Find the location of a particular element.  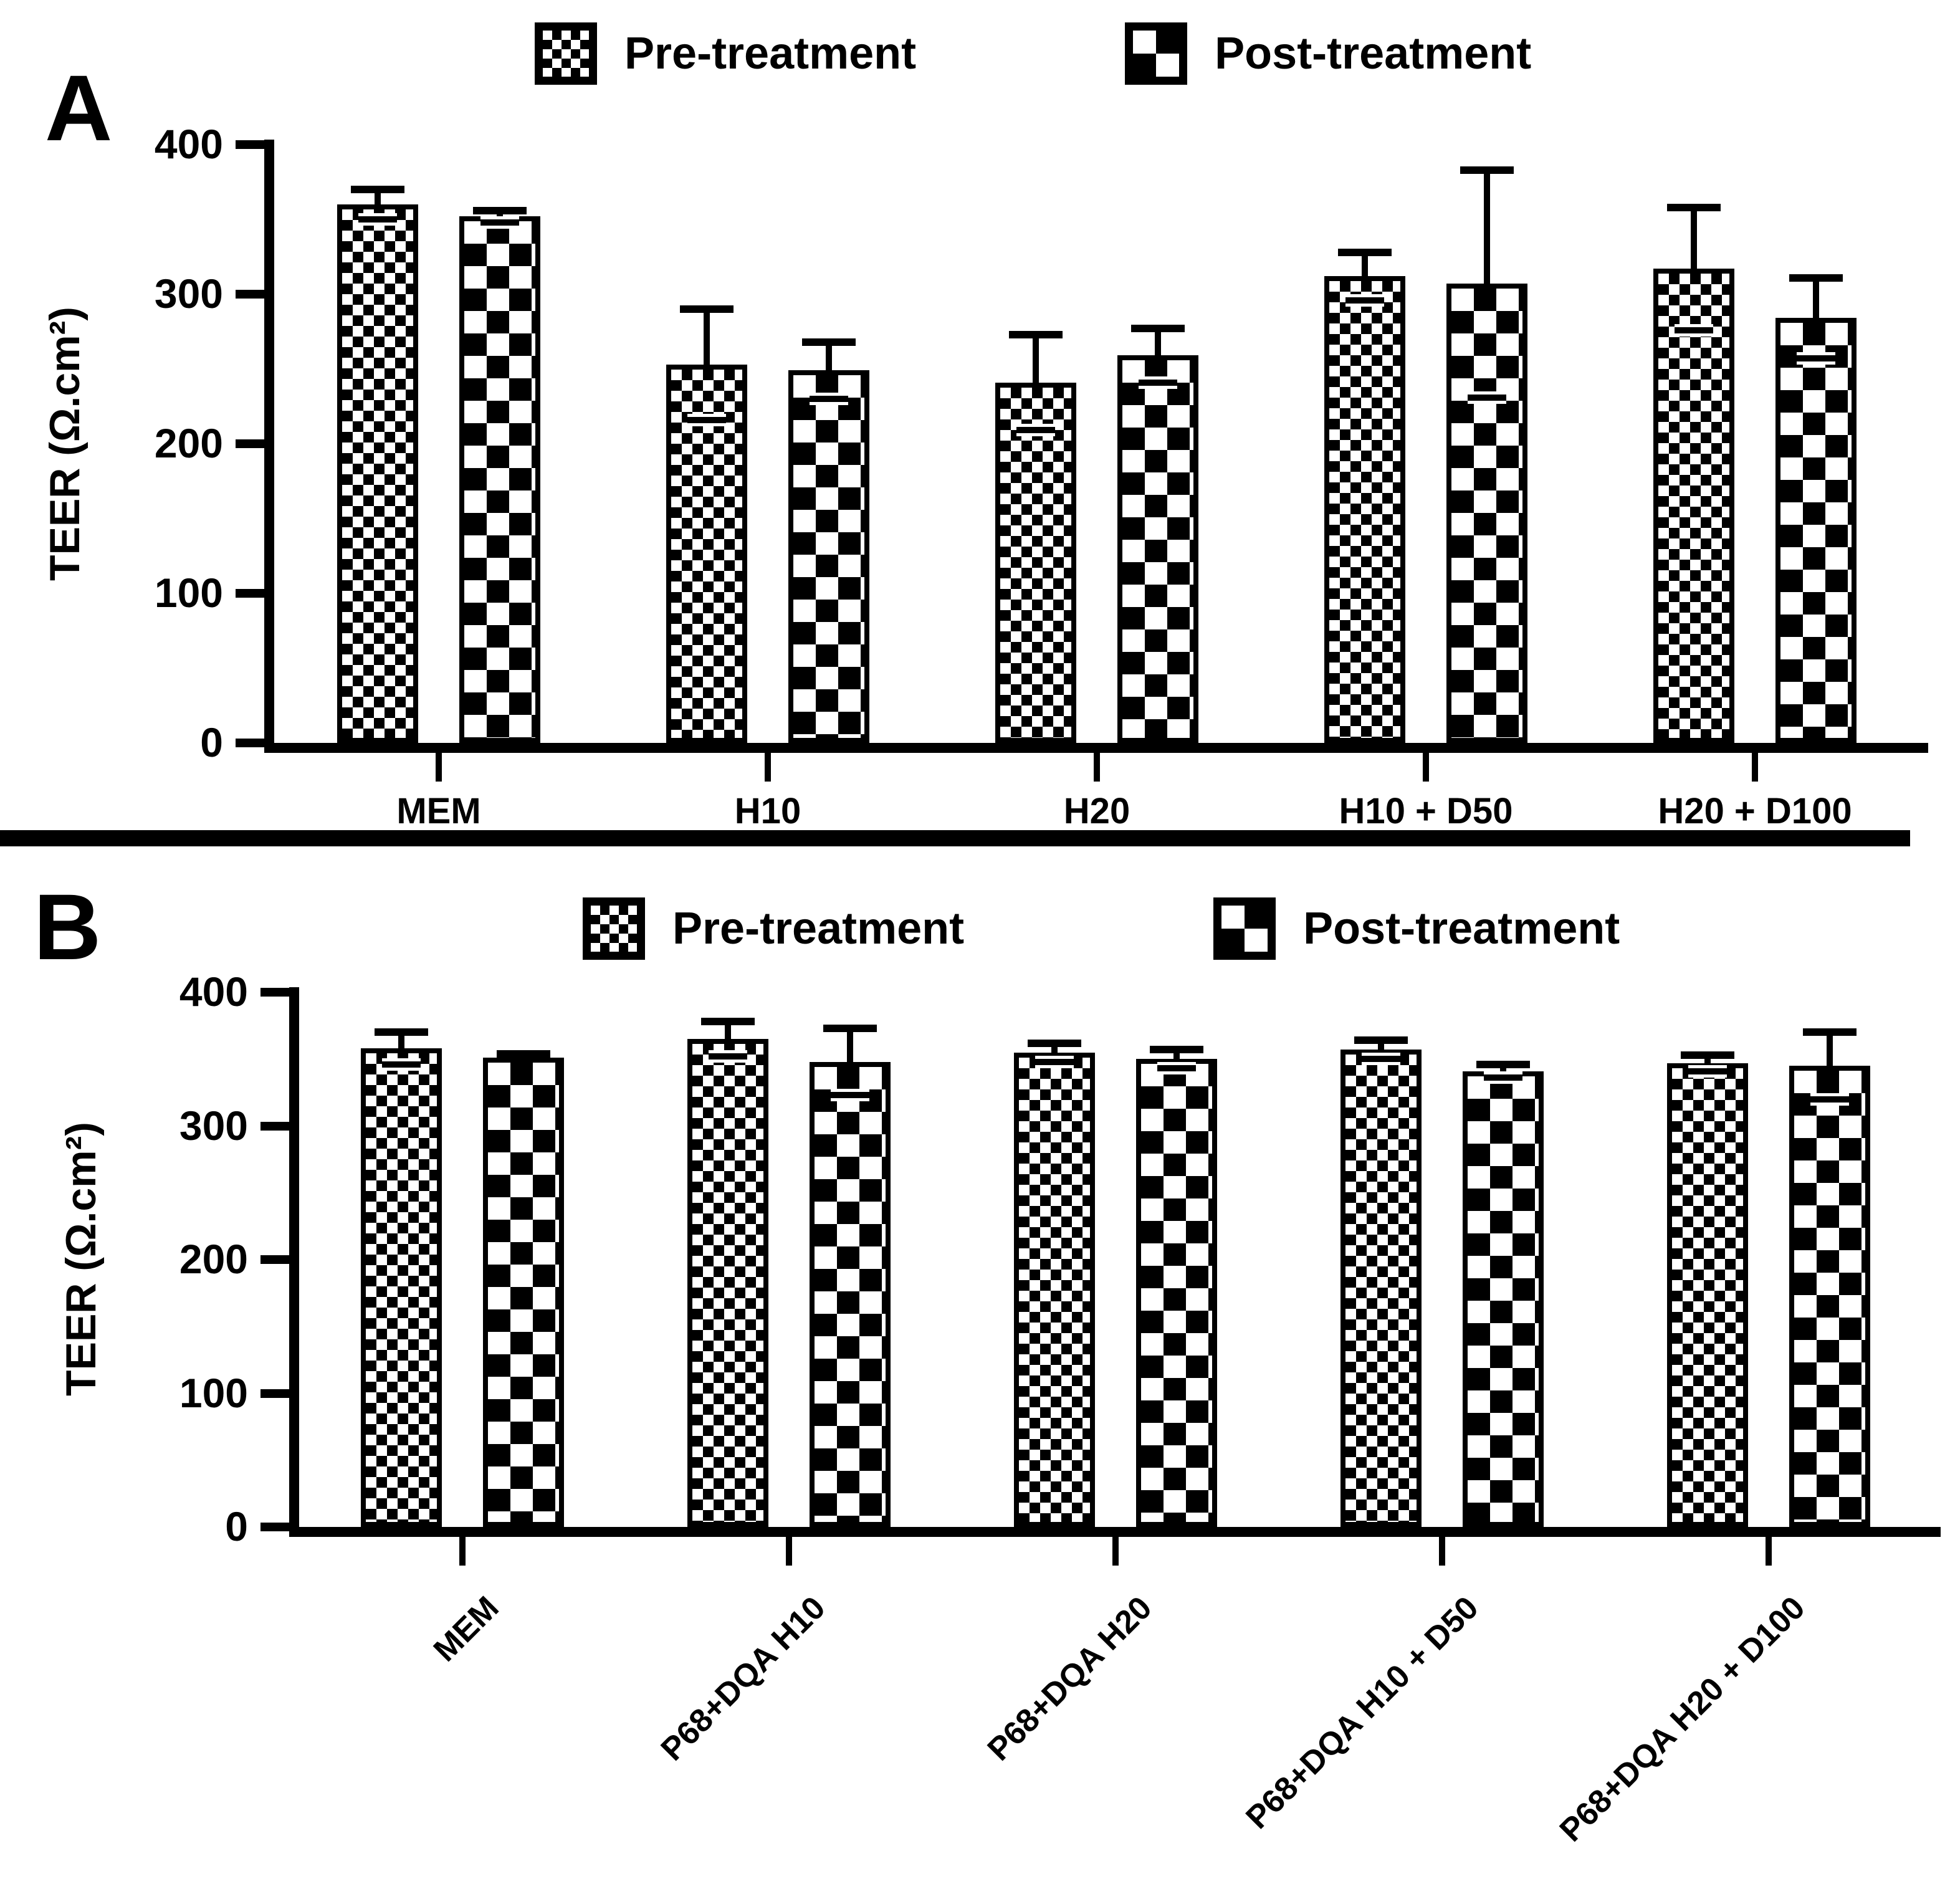

x-tick-label: H20 is located at coordinates (1096, 811).